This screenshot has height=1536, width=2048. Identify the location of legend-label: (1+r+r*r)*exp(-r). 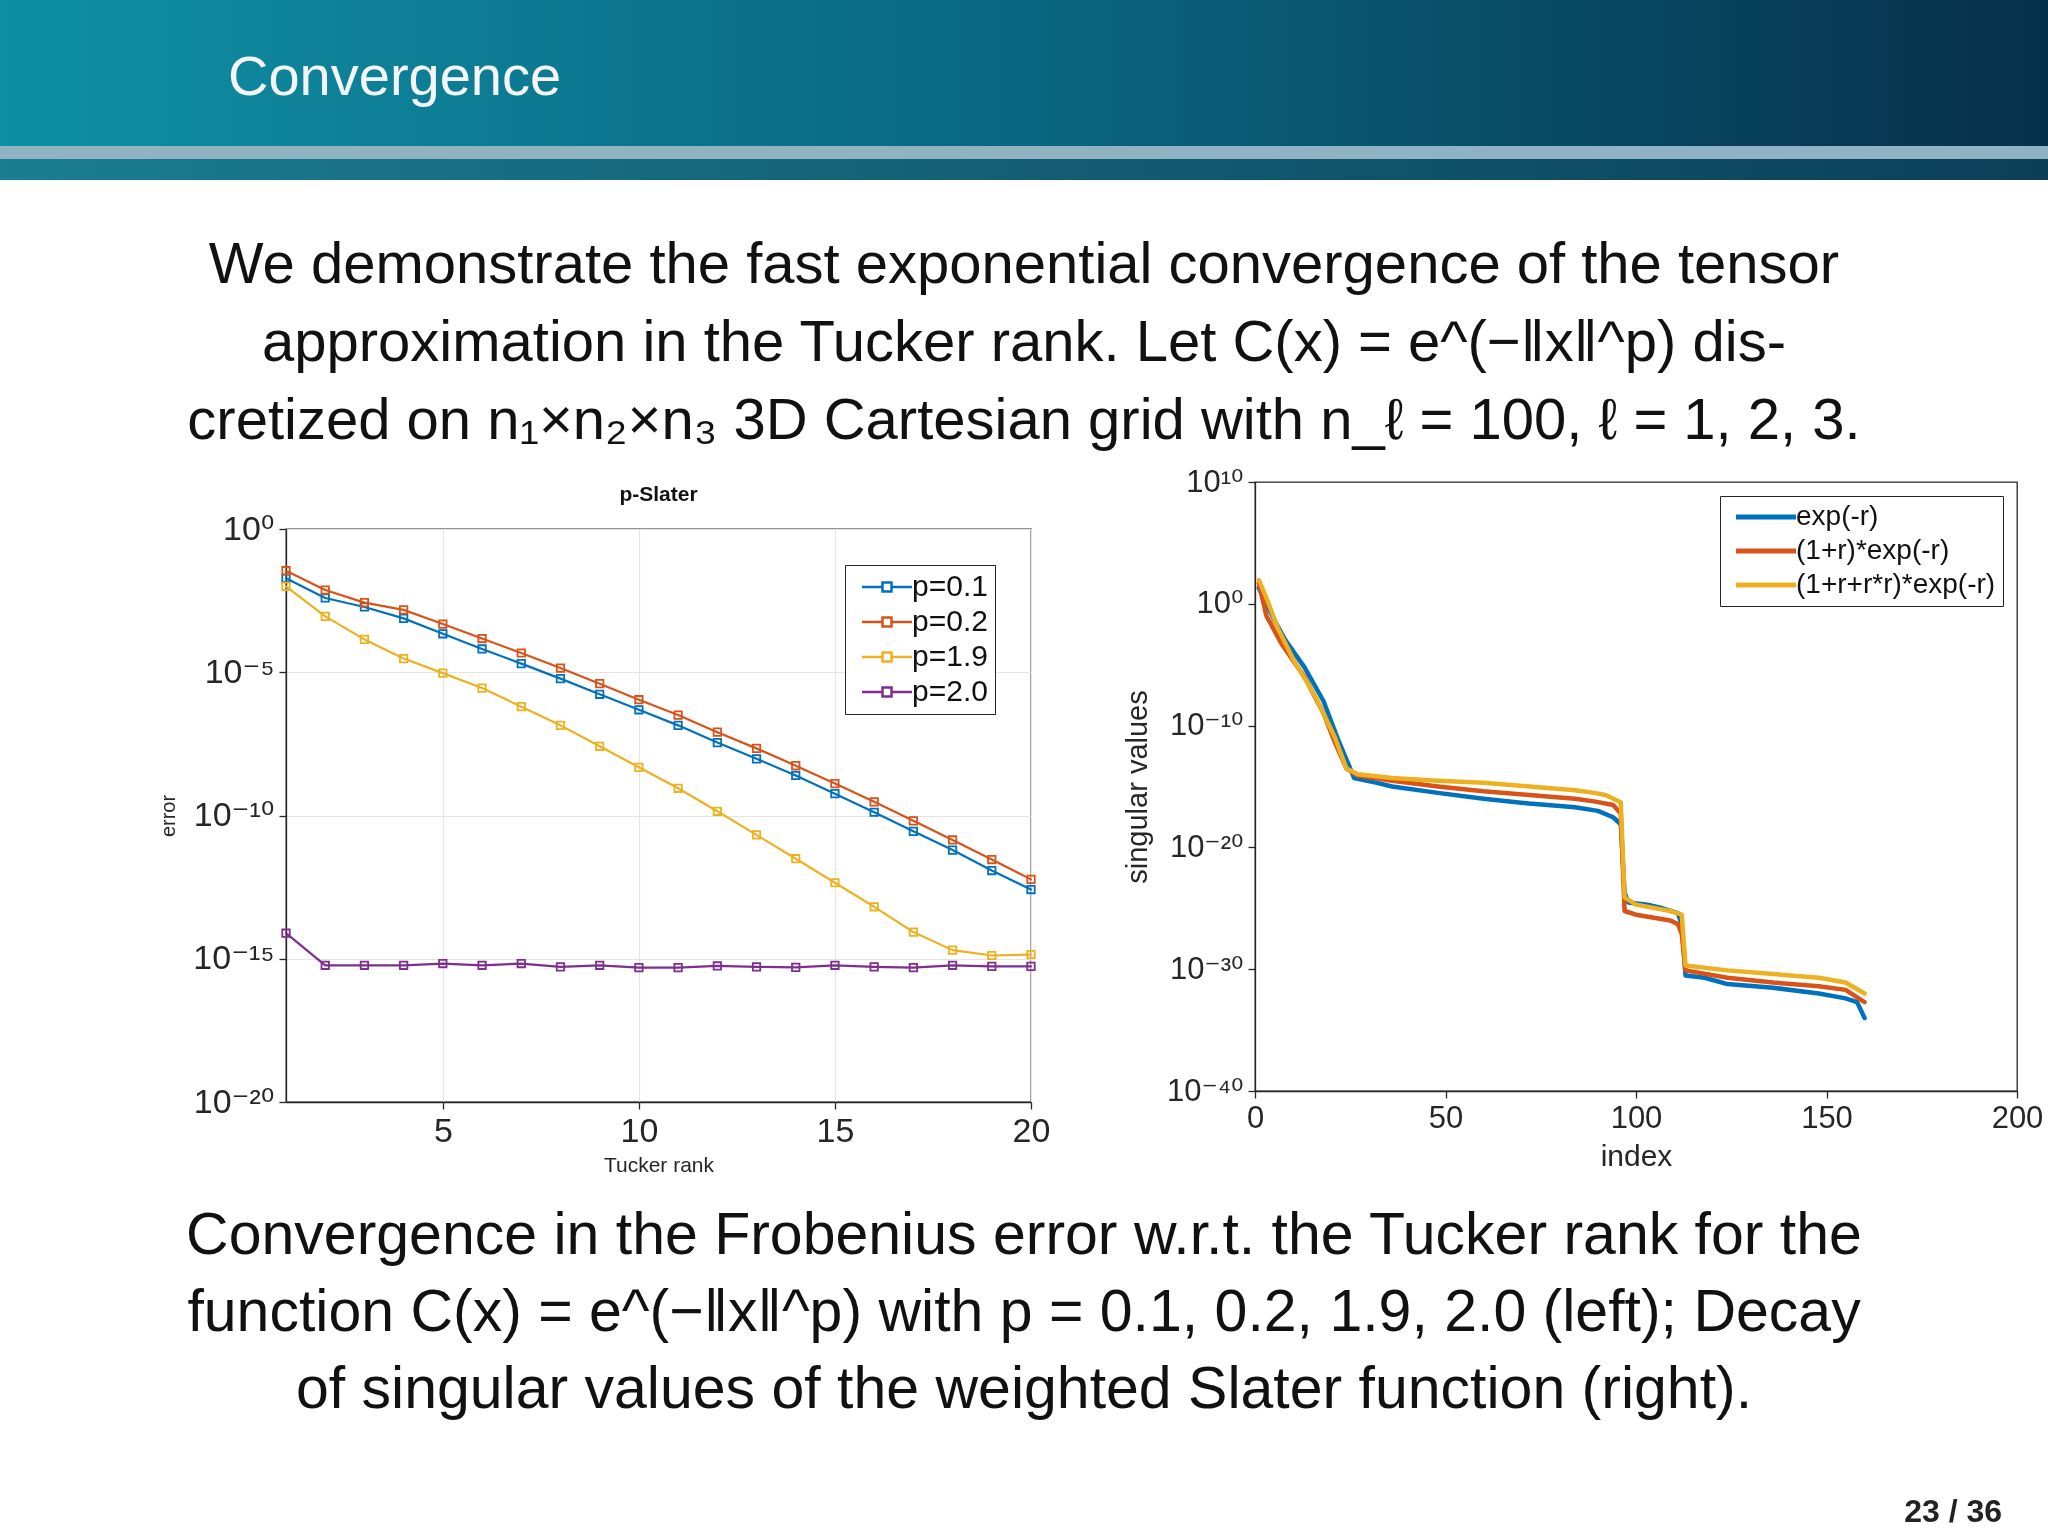
(1896, 583).